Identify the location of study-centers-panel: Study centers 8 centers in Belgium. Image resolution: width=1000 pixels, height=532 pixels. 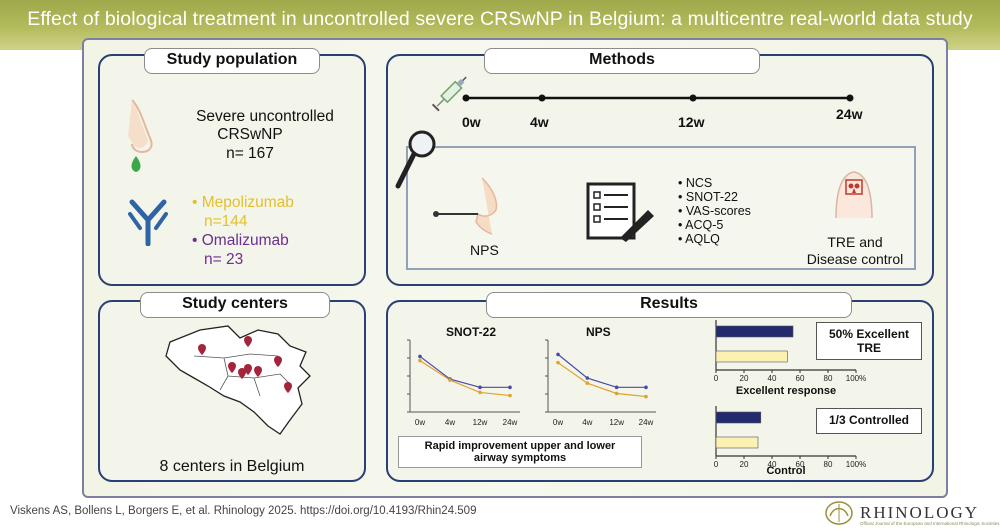
(232, 387).